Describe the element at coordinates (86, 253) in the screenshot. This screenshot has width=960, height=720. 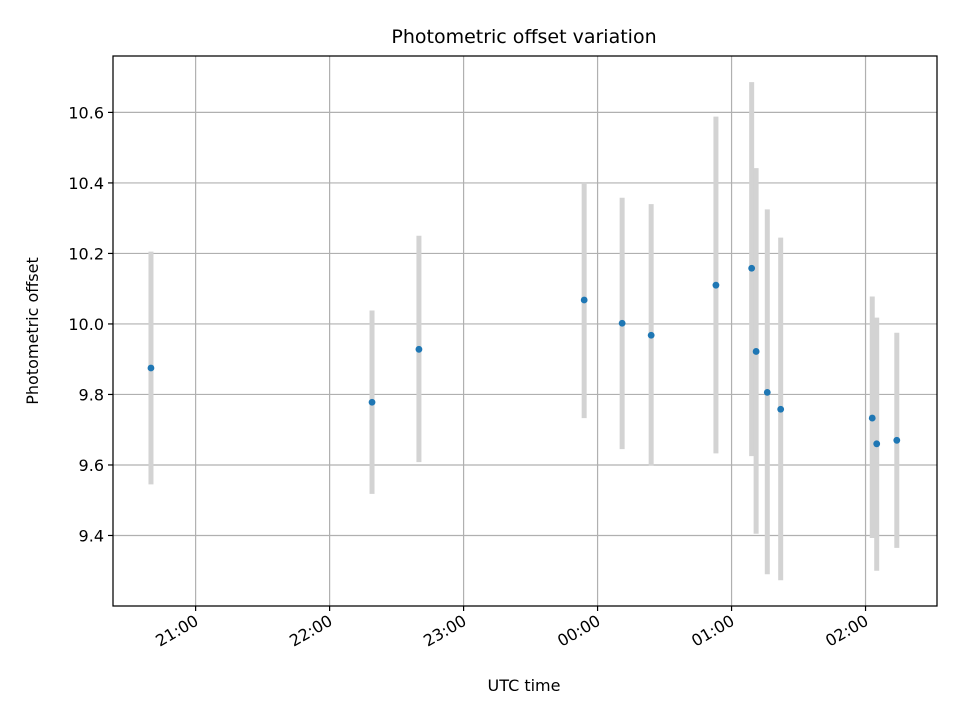
I see `y-tick-label: 10.2` at that location.